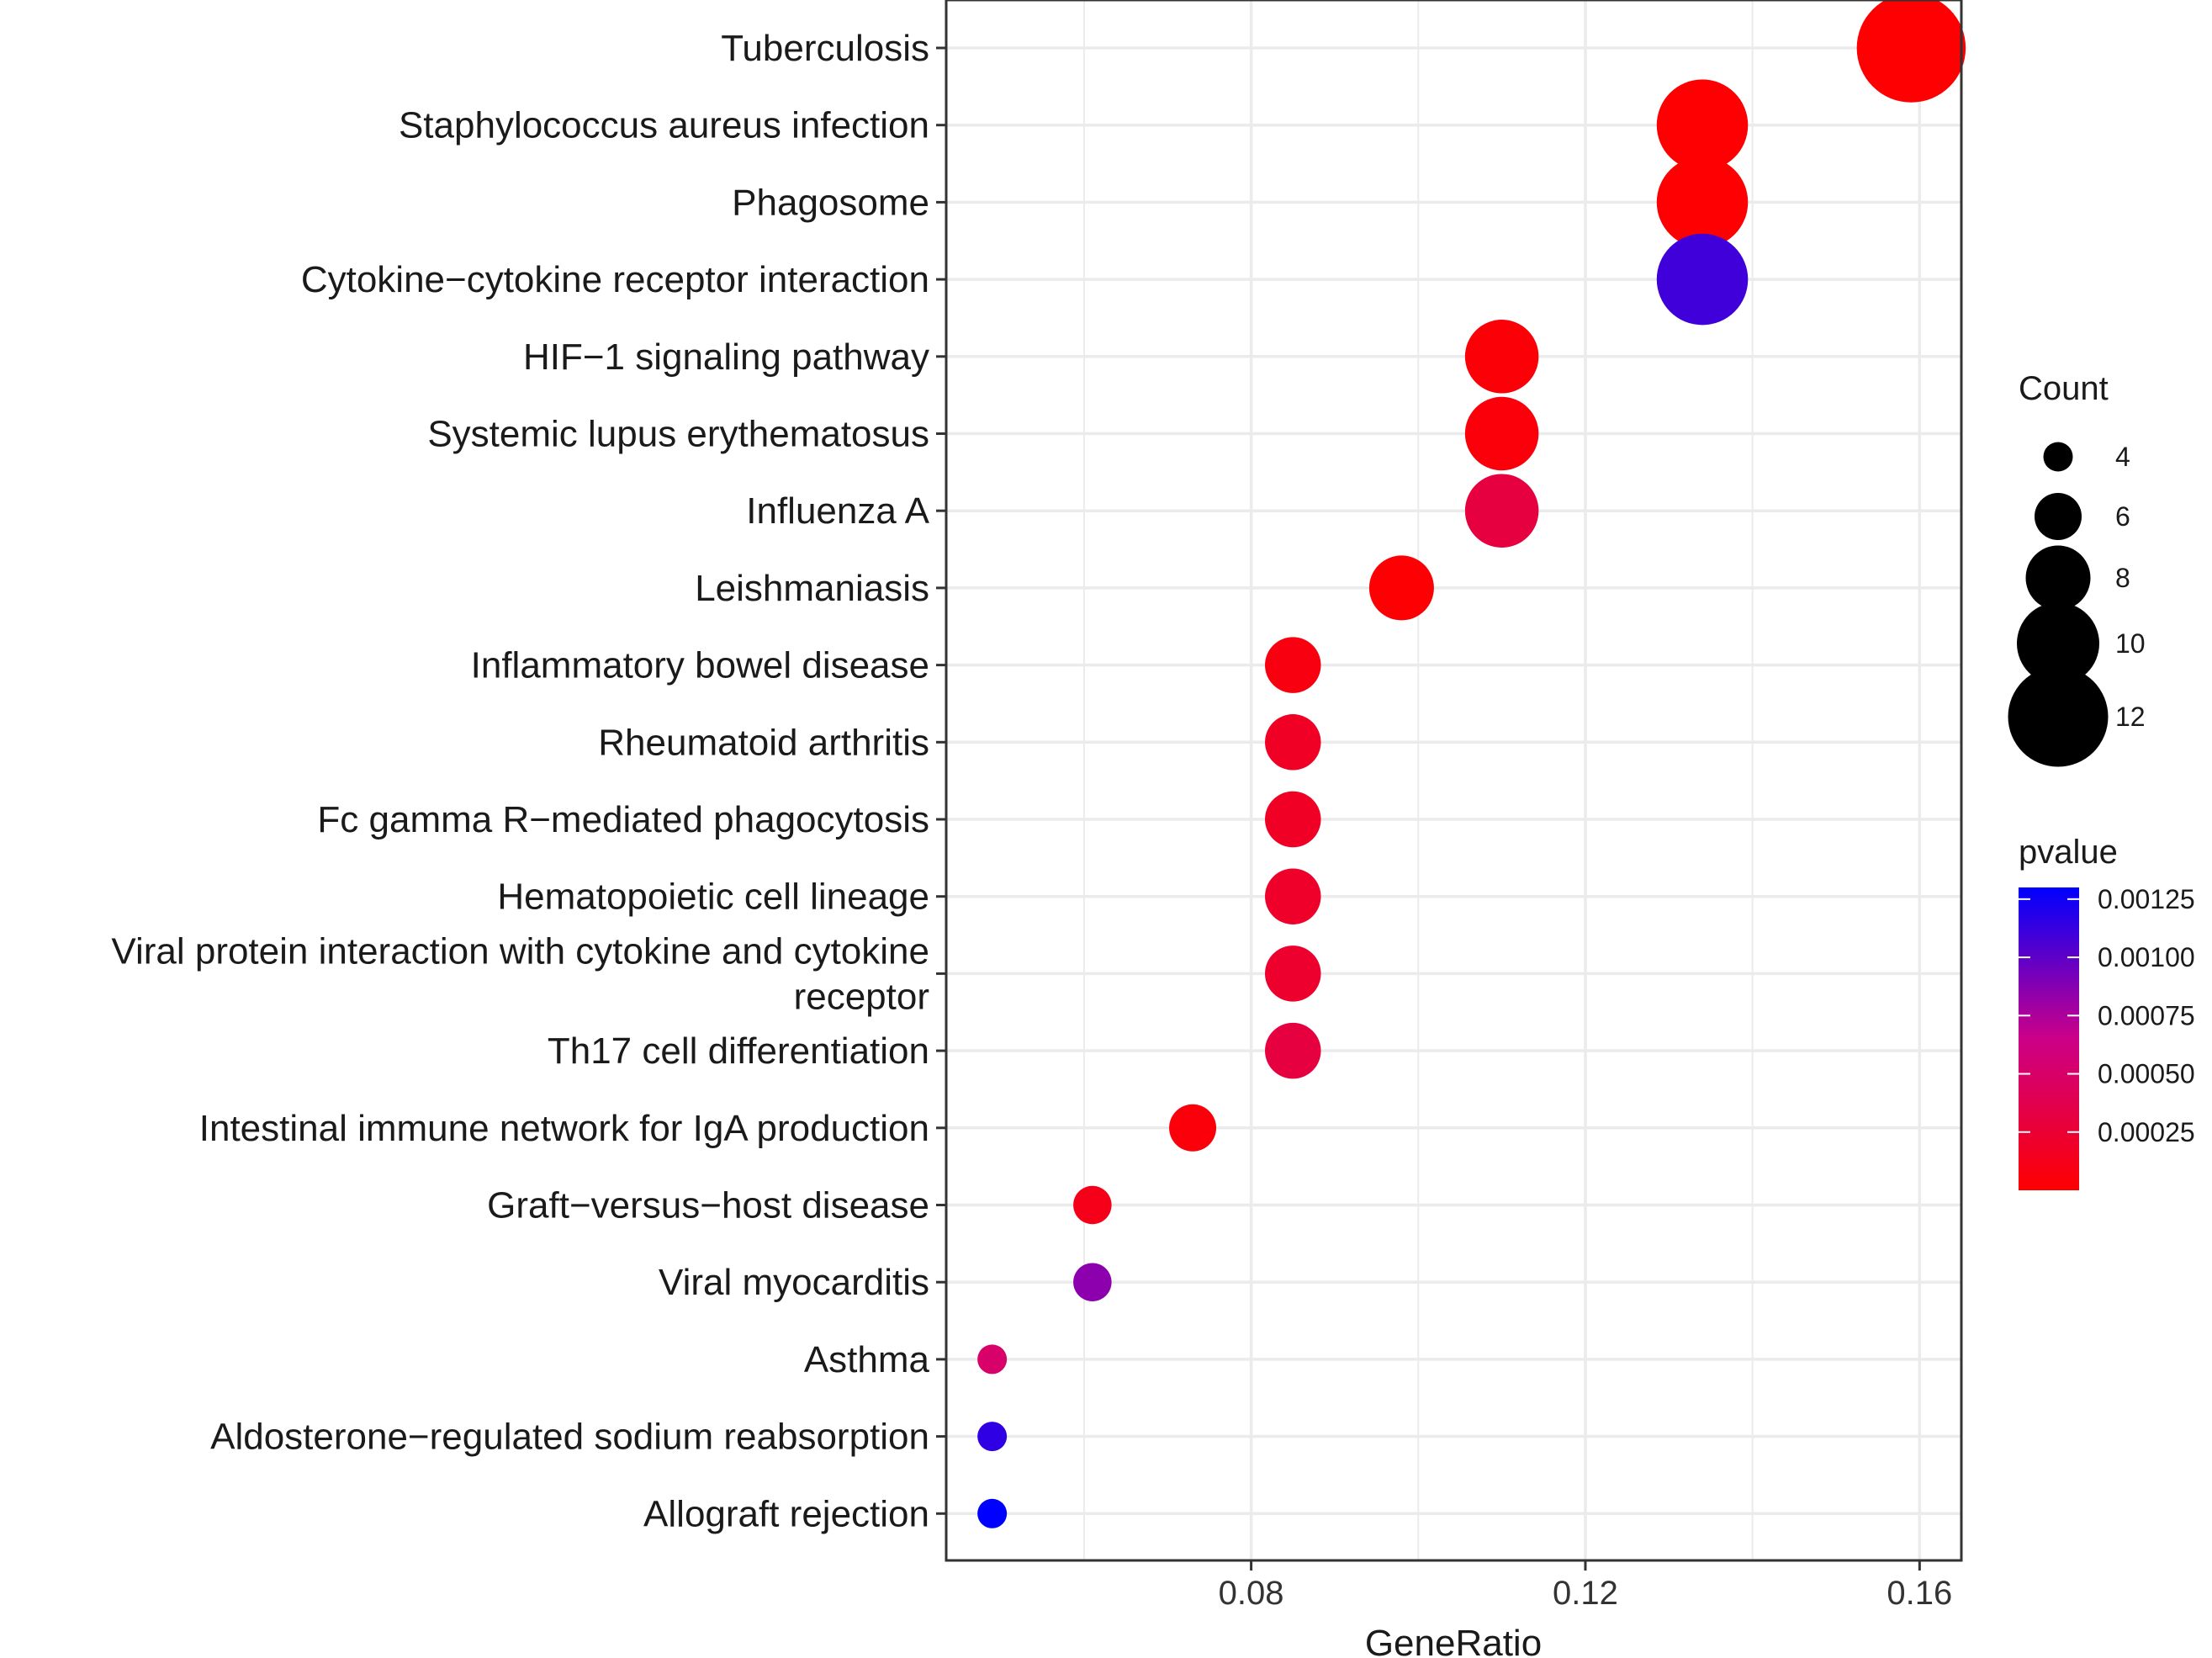  I want to click on x-tick-label: 0.16, so click(1919, 1593).